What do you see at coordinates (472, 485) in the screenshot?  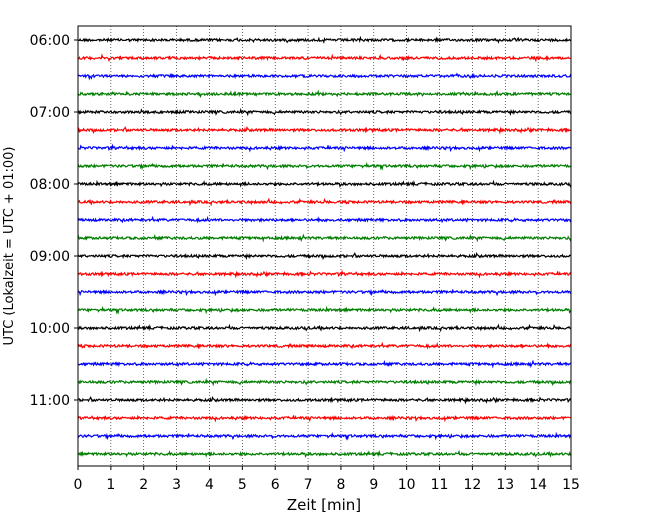 I see `x-tick-label: 12` at bounding box center [472, 485].